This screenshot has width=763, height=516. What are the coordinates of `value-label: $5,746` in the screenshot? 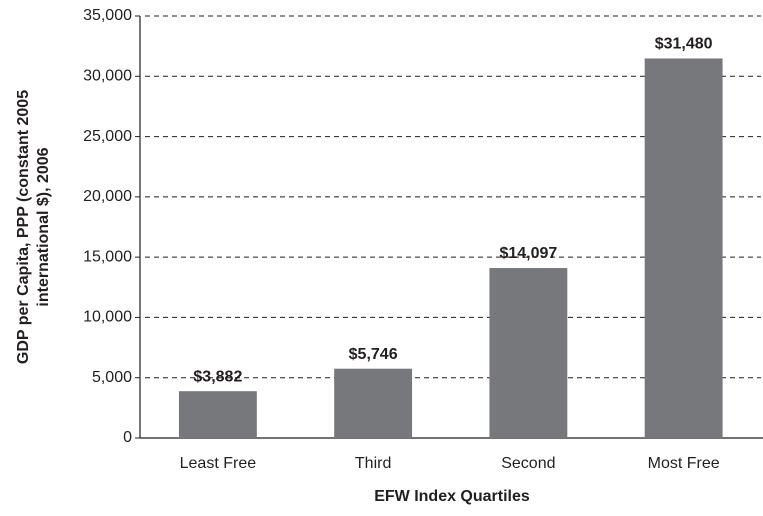 It's located at (373, 354).